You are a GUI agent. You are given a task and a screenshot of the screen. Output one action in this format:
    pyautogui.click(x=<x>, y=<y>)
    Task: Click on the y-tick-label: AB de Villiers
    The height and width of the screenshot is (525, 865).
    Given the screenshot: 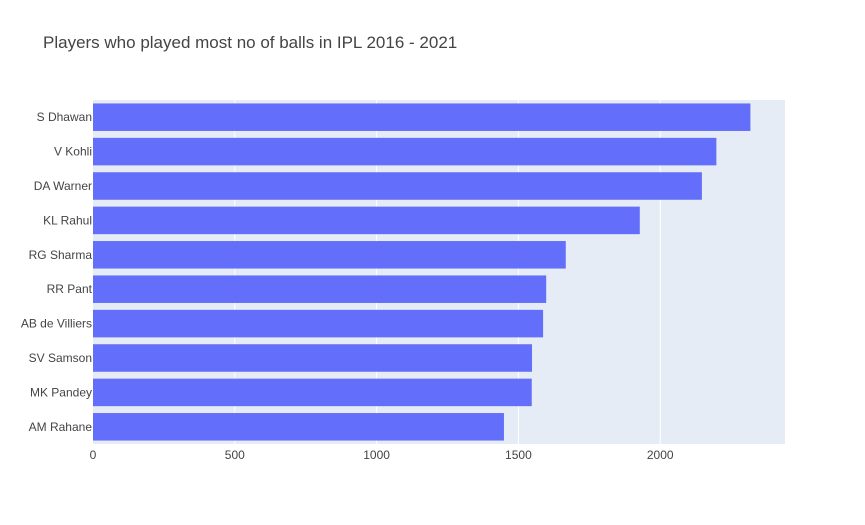 What is the action you would take?
    pyautogui.click(x=56, y=324)
    